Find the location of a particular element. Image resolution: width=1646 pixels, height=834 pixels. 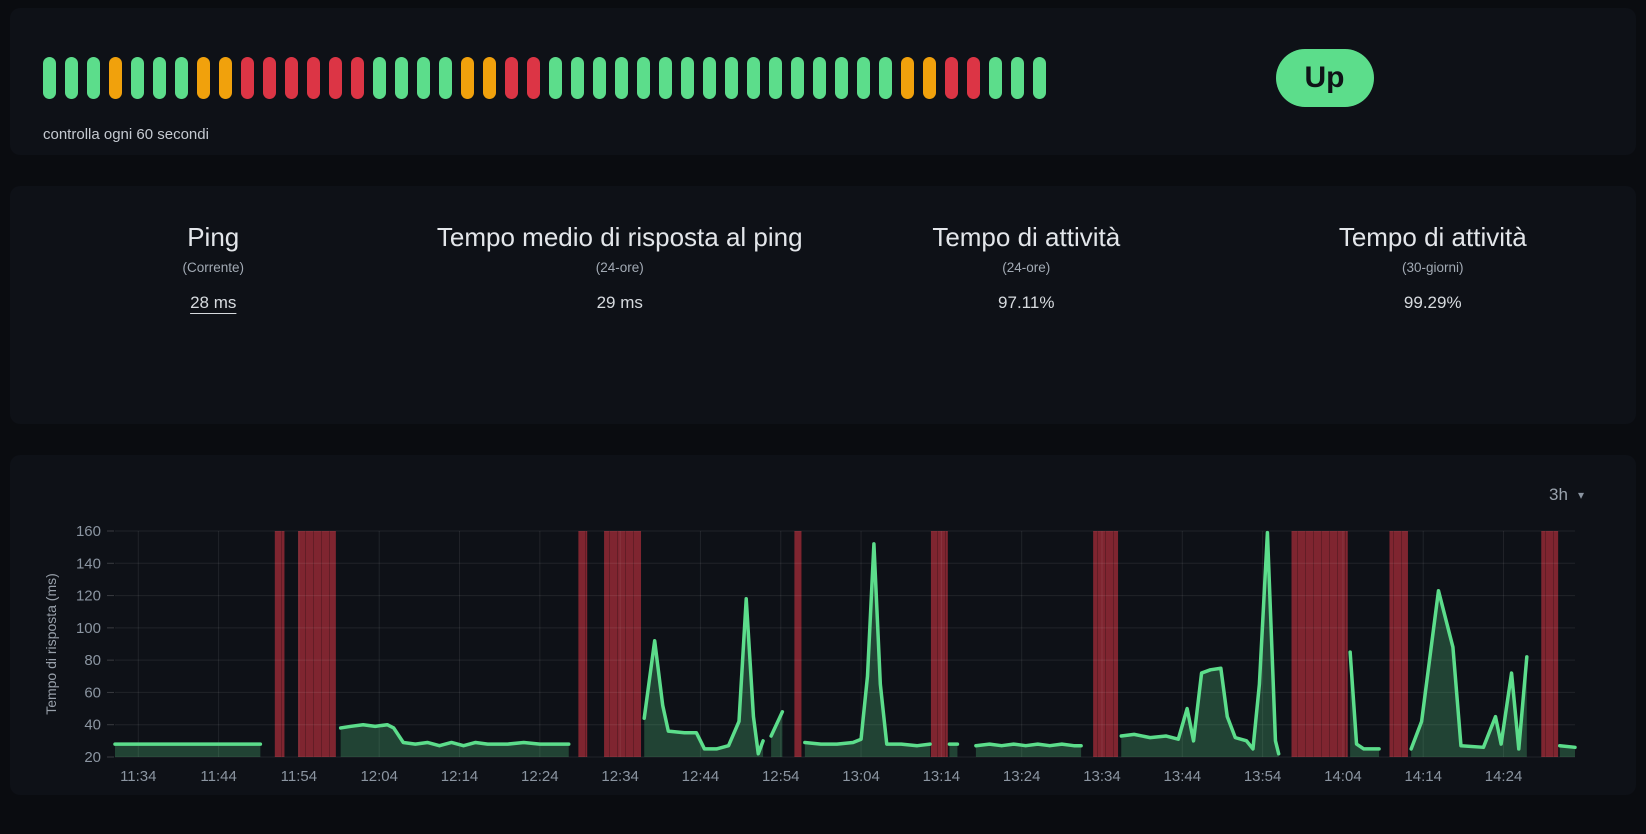

chevron-down-icon: ▾ is located at coordinates (1580, 495).